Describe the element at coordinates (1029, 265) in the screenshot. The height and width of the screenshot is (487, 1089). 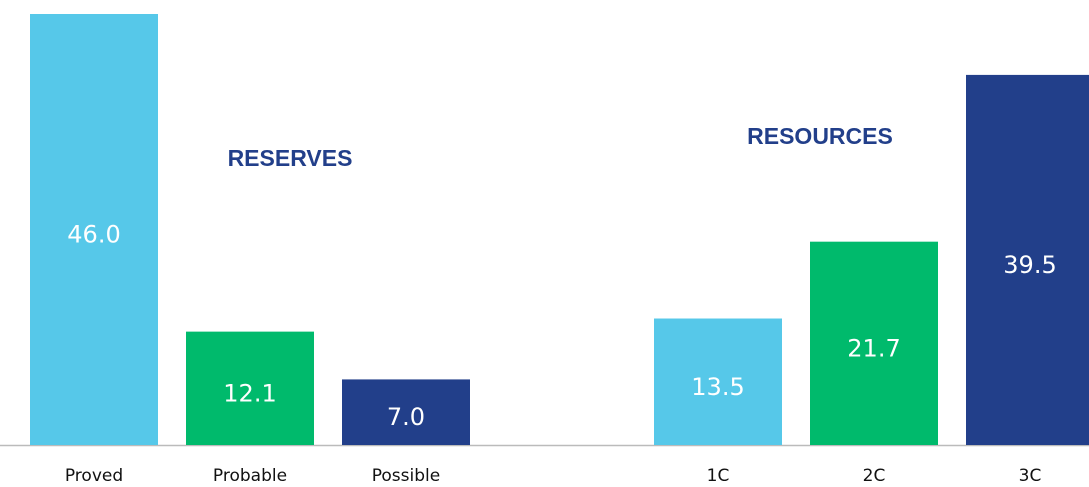
I see `value-label: 39.5` at that location.